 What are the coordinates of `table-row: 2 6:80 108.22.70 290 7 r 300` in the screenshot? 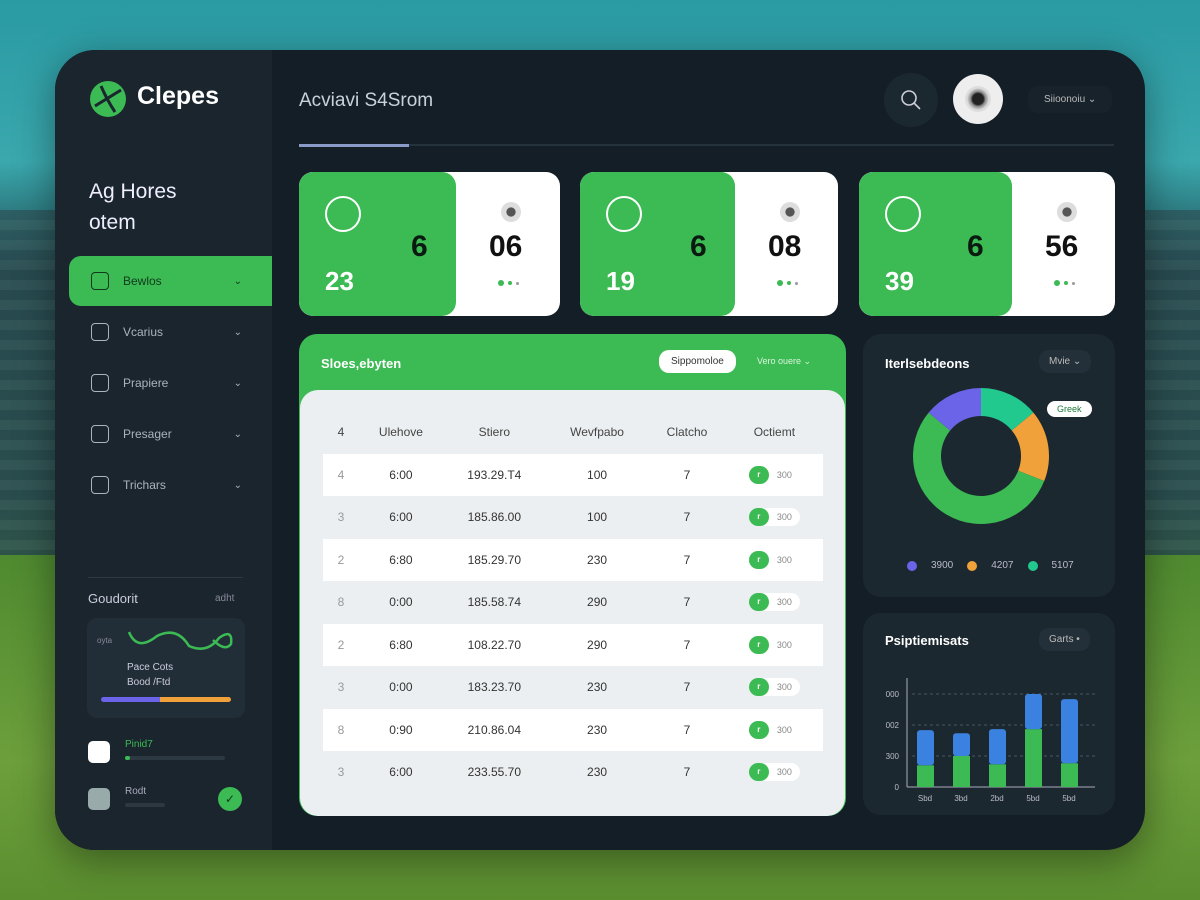 It's located at (573, 644).